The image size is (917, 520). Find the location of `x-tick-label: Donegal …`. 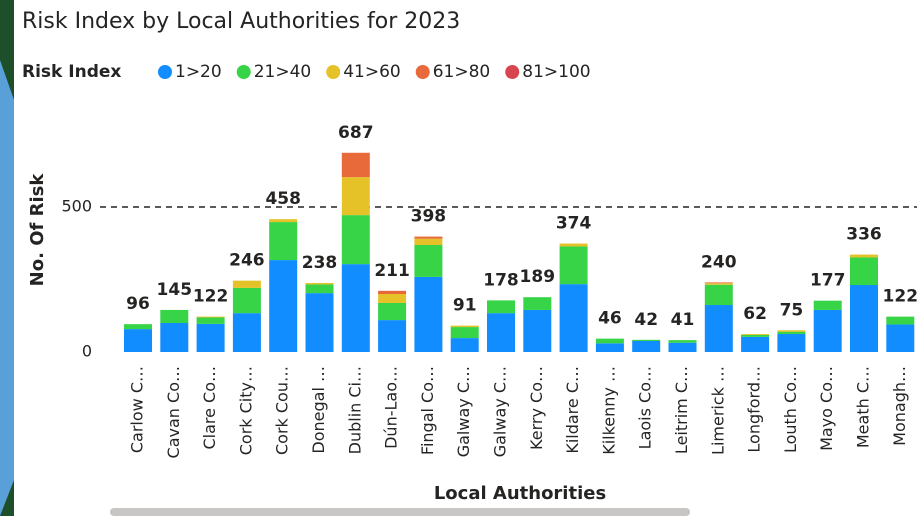

x-tick-label: Donegal … is located at coordinates (318, 410).